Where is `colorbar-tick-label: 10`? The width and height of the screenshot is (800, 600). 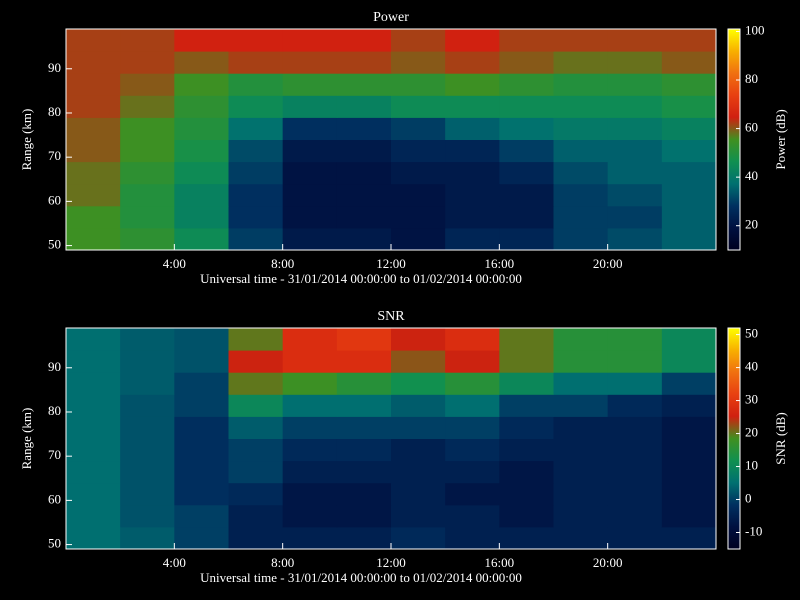 colorbar-tick-label: 10 is located at coordinates (751, 465).